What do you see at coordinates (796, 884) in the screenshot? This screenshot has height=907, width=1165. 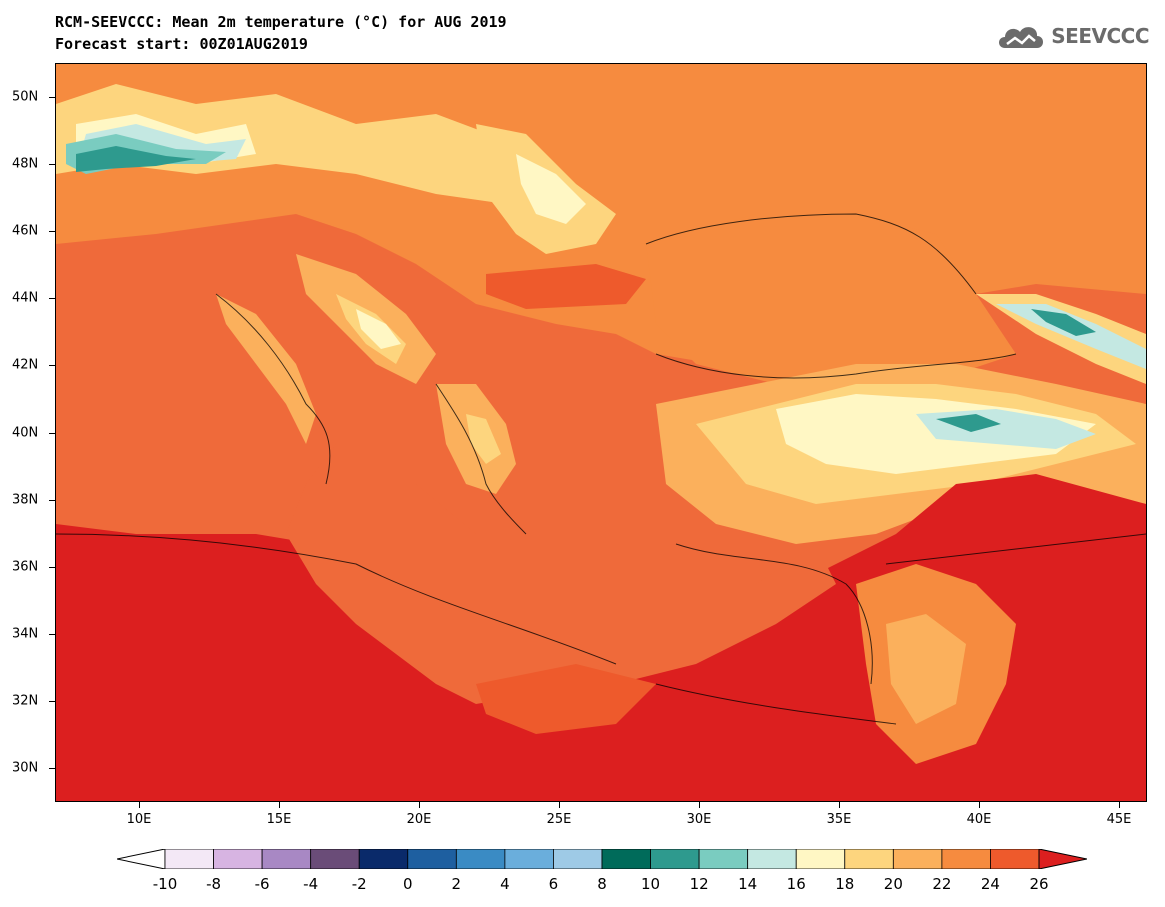 I see `colorbar-label: 16` at bounding box center [796, 884].